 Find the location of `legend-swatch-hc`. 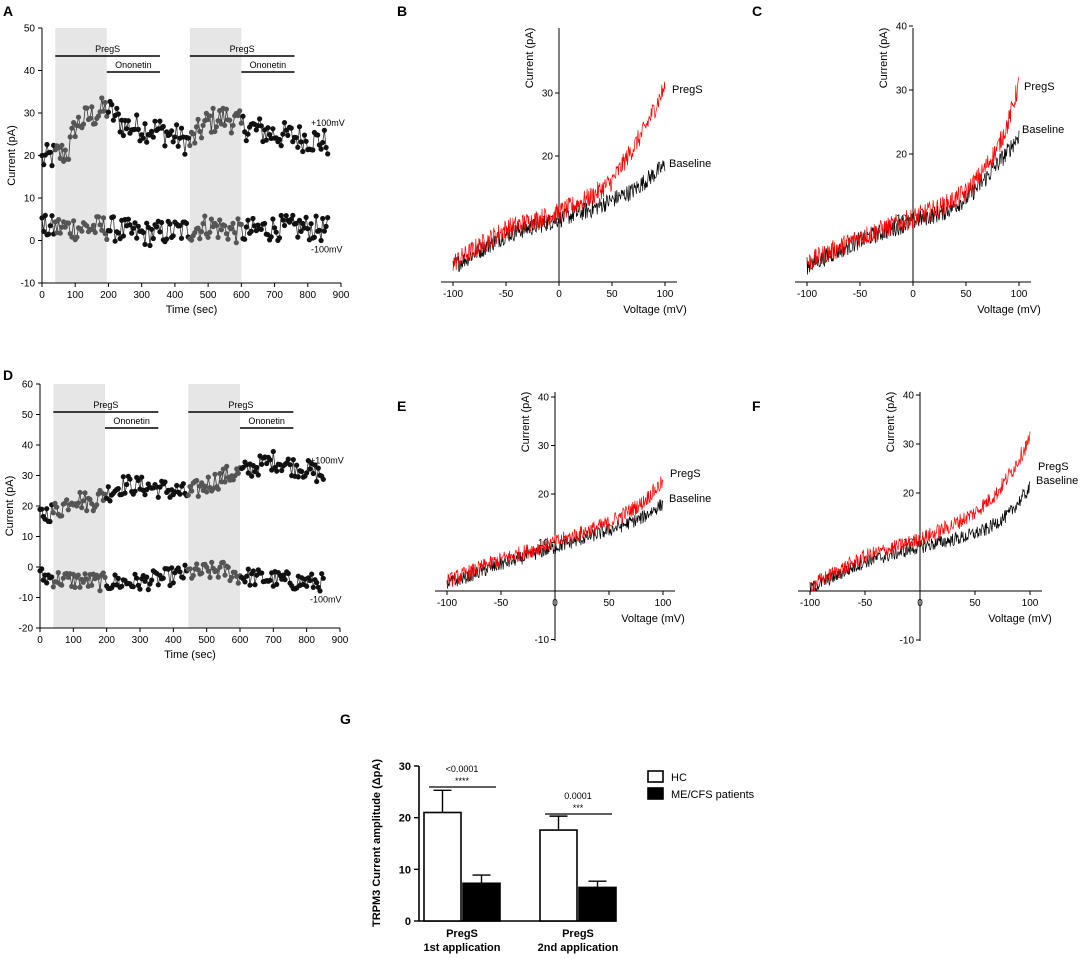

legend-swatch-hc is located at coordinates (655, 776).